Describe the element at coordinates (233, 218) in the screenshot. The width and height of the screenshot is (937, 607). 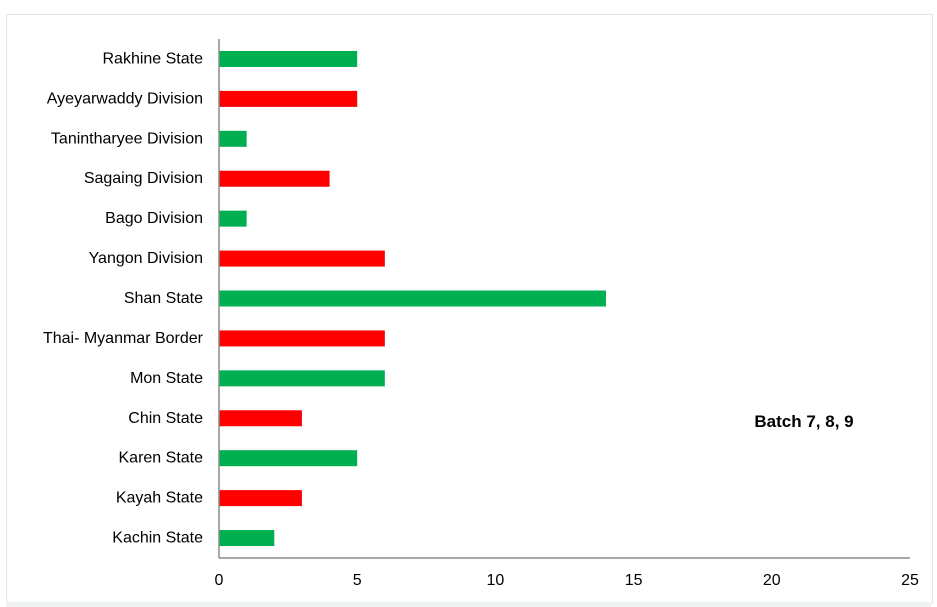
I see `bar-bago-division` at that location.